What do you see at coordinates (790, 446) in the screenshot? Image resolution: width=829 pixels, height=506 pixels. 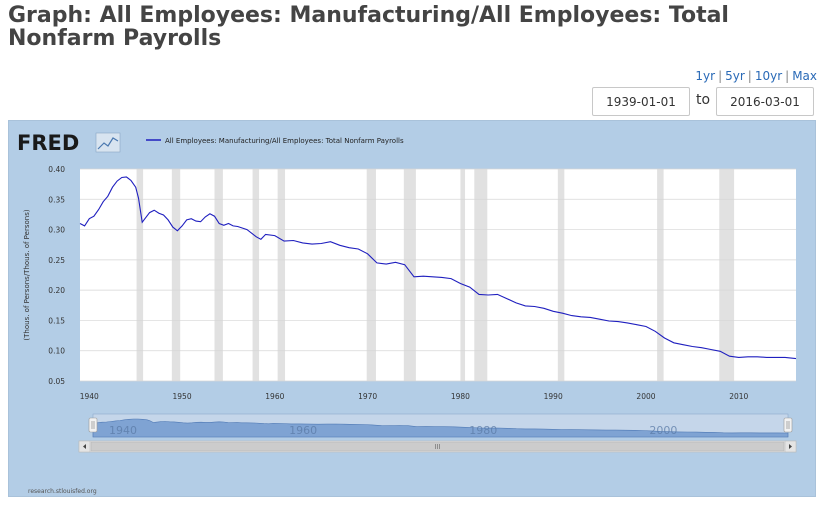 I see `arrow-right-icon` at bounding box center [790, 446].